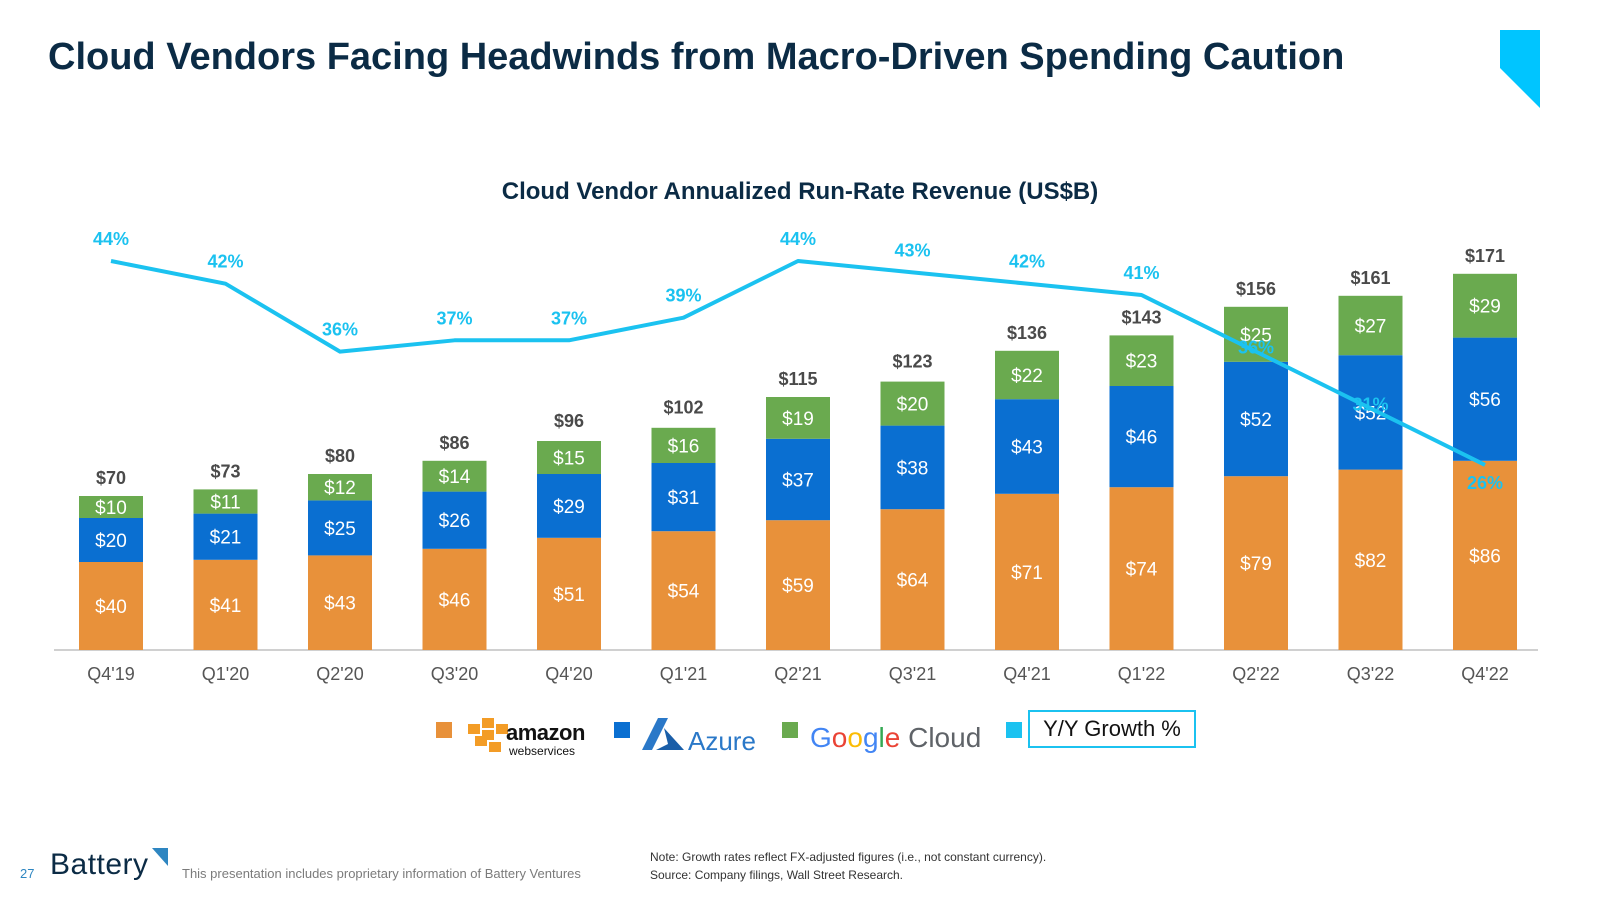 This screenshot has width=1600, height=900. I want to click on bar-value-label: $86, so click(1485, 556).